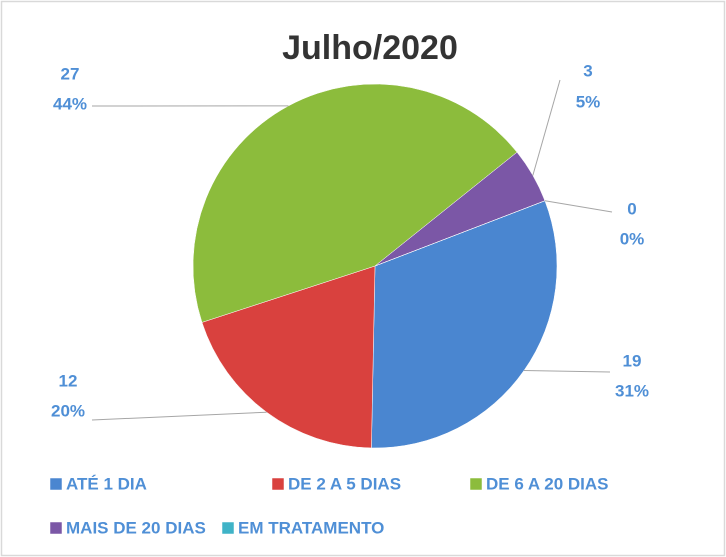 Image resolution: width=726 pixels, height=557 pixels. I want to click on legend-label: DE 6 A 20 DIAS, so click(547, 483).